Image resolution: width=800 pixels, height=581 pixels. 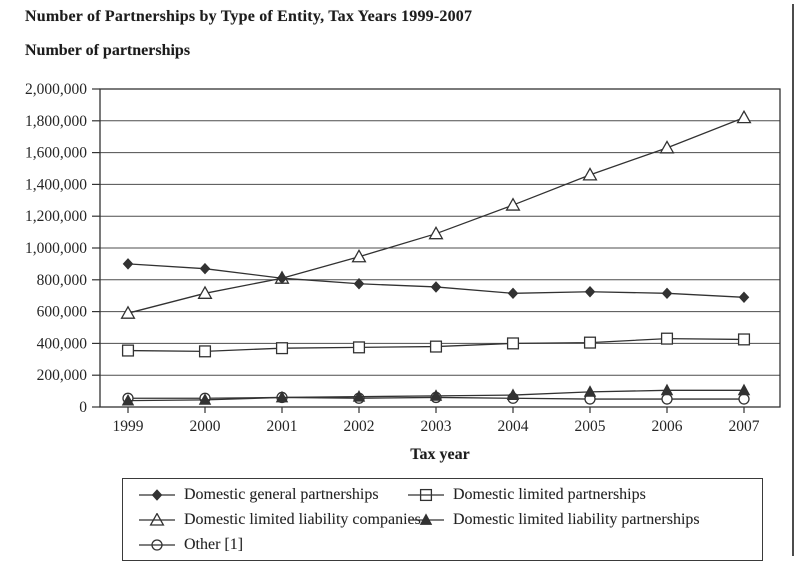 What do you see at coordinates (440, 454) in the screenshot?
I see `x-axis-title: Tax year` at bounding box center [440, 454].